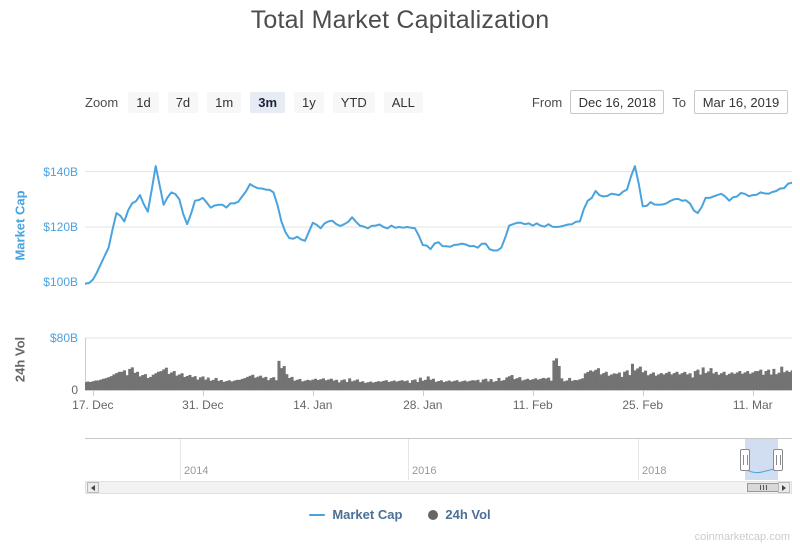 The height and width of the screenshot is (550, 800). Describe the element at coordinates (778, 460) in the screenshot. I see `navigator-right-handle` at that location.